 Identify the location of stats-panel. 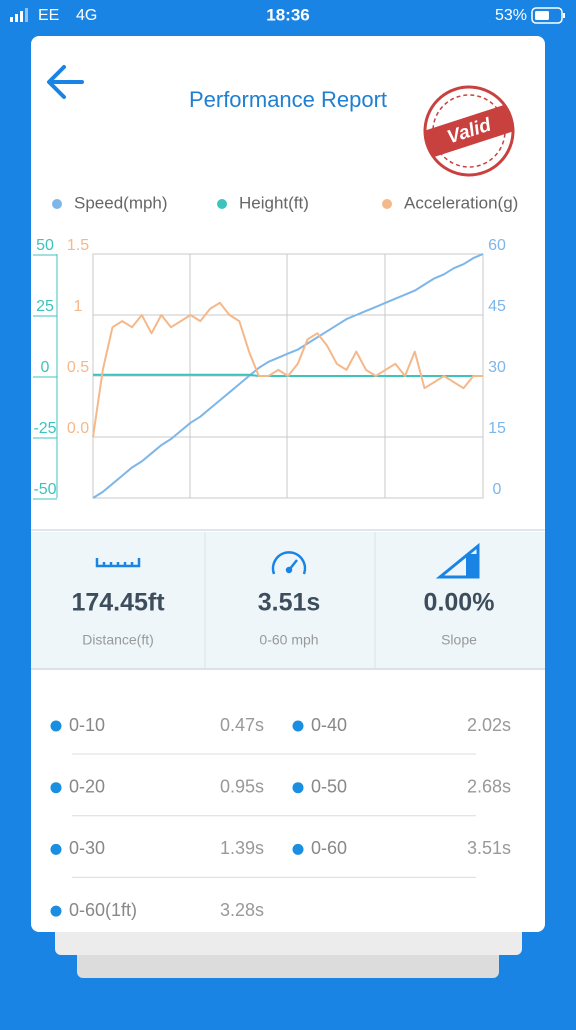
(288, 600).